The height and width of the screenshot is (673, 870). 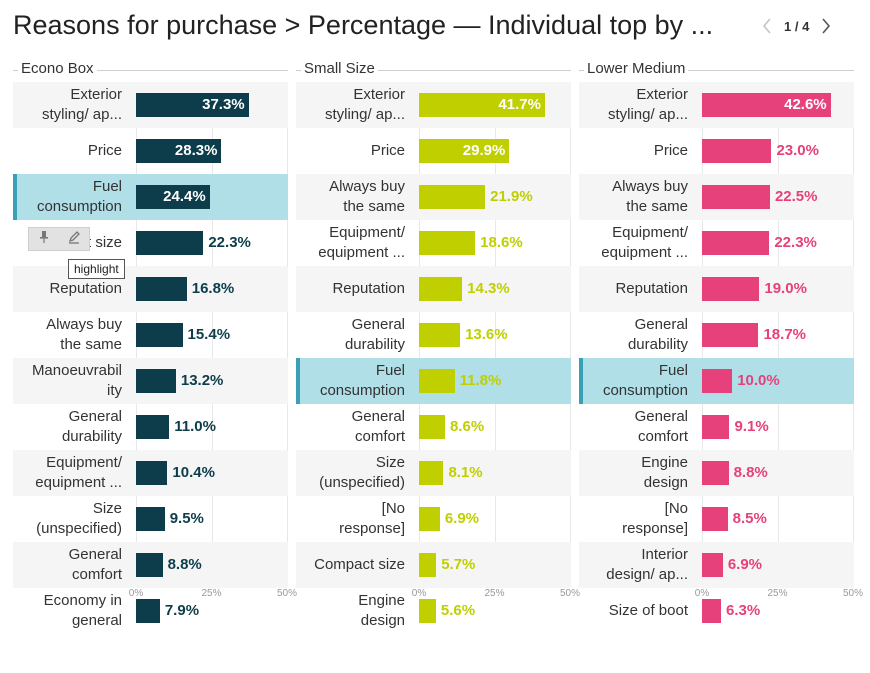 I want to click on bar-row: Equipment/equipment ... 18.6%, so click(x=433, y=243).